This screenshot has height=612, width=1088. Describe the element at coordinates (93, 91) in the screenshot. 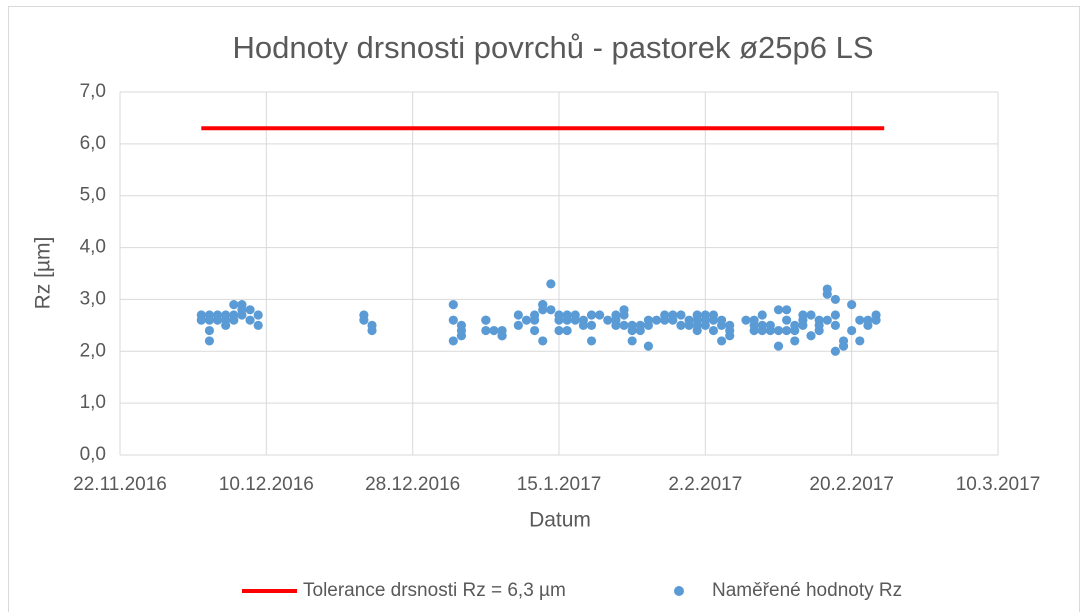

I see `y-tick-label: 7,0` at that location.